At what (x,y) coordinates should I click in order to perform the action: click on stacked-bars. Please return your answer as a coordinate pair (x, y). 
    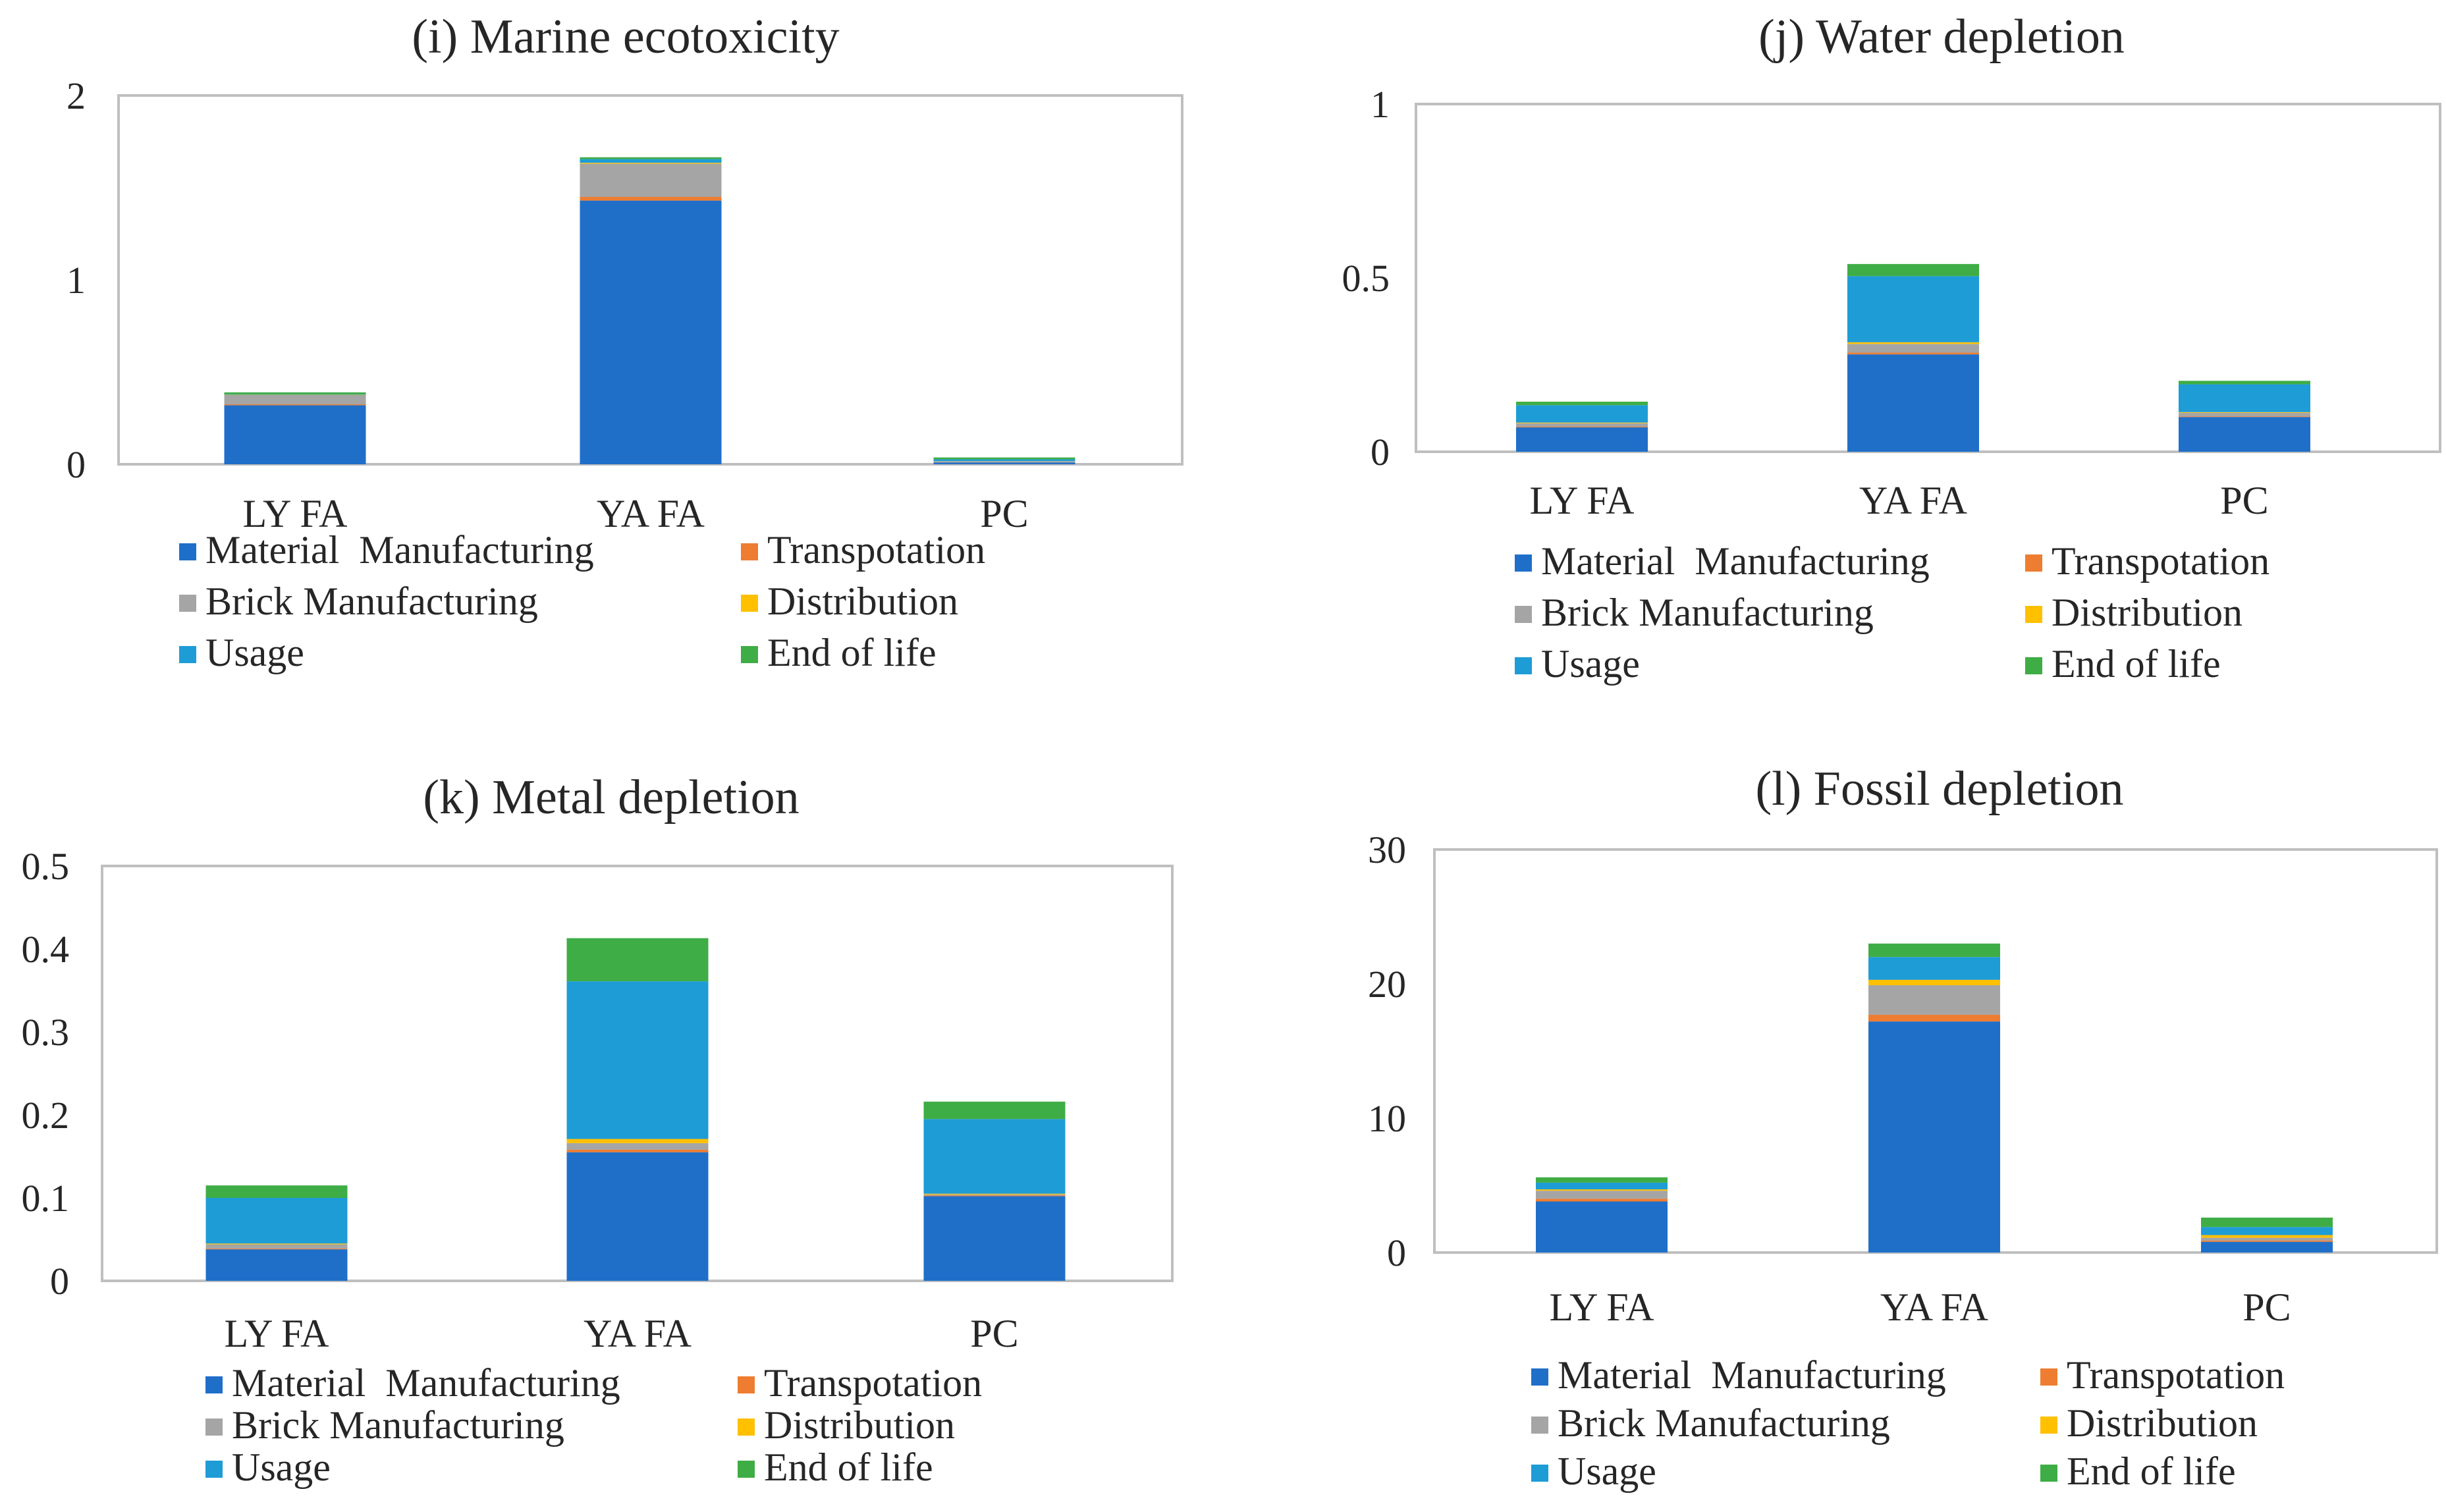
    Looking at the image, I should click on (635, 1109).